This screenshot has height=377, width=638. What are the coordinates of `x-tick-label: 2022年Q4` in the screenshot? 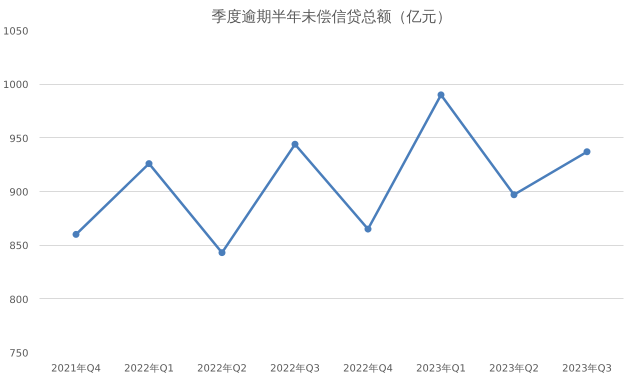 It's located at (368, 368).